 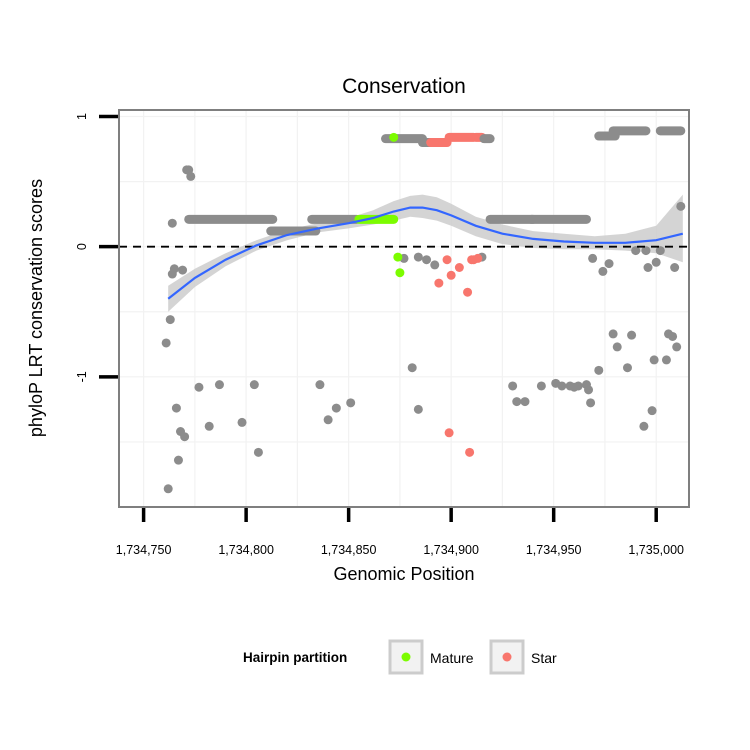 I want to click on x-tick-label: 1,734,800, so click(x=246, y=550).